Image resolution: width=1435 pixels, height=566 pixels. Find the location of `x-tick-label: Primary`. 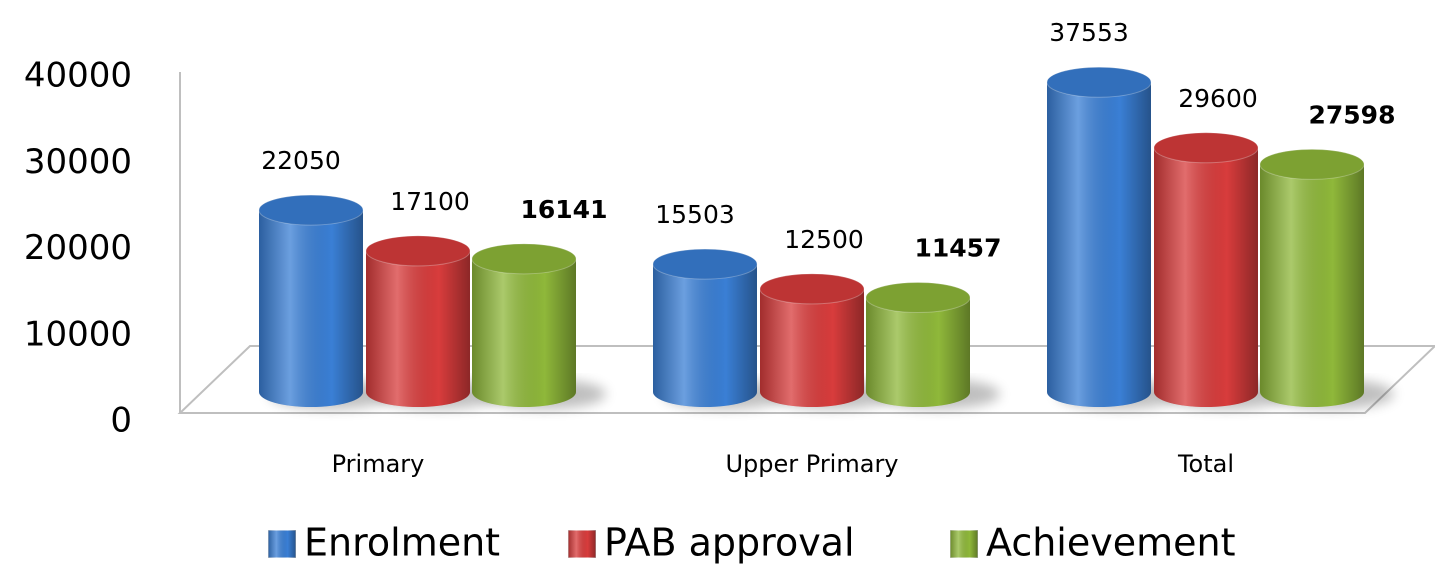

x-tick-label: Primary is located at coordinates (378, 464).